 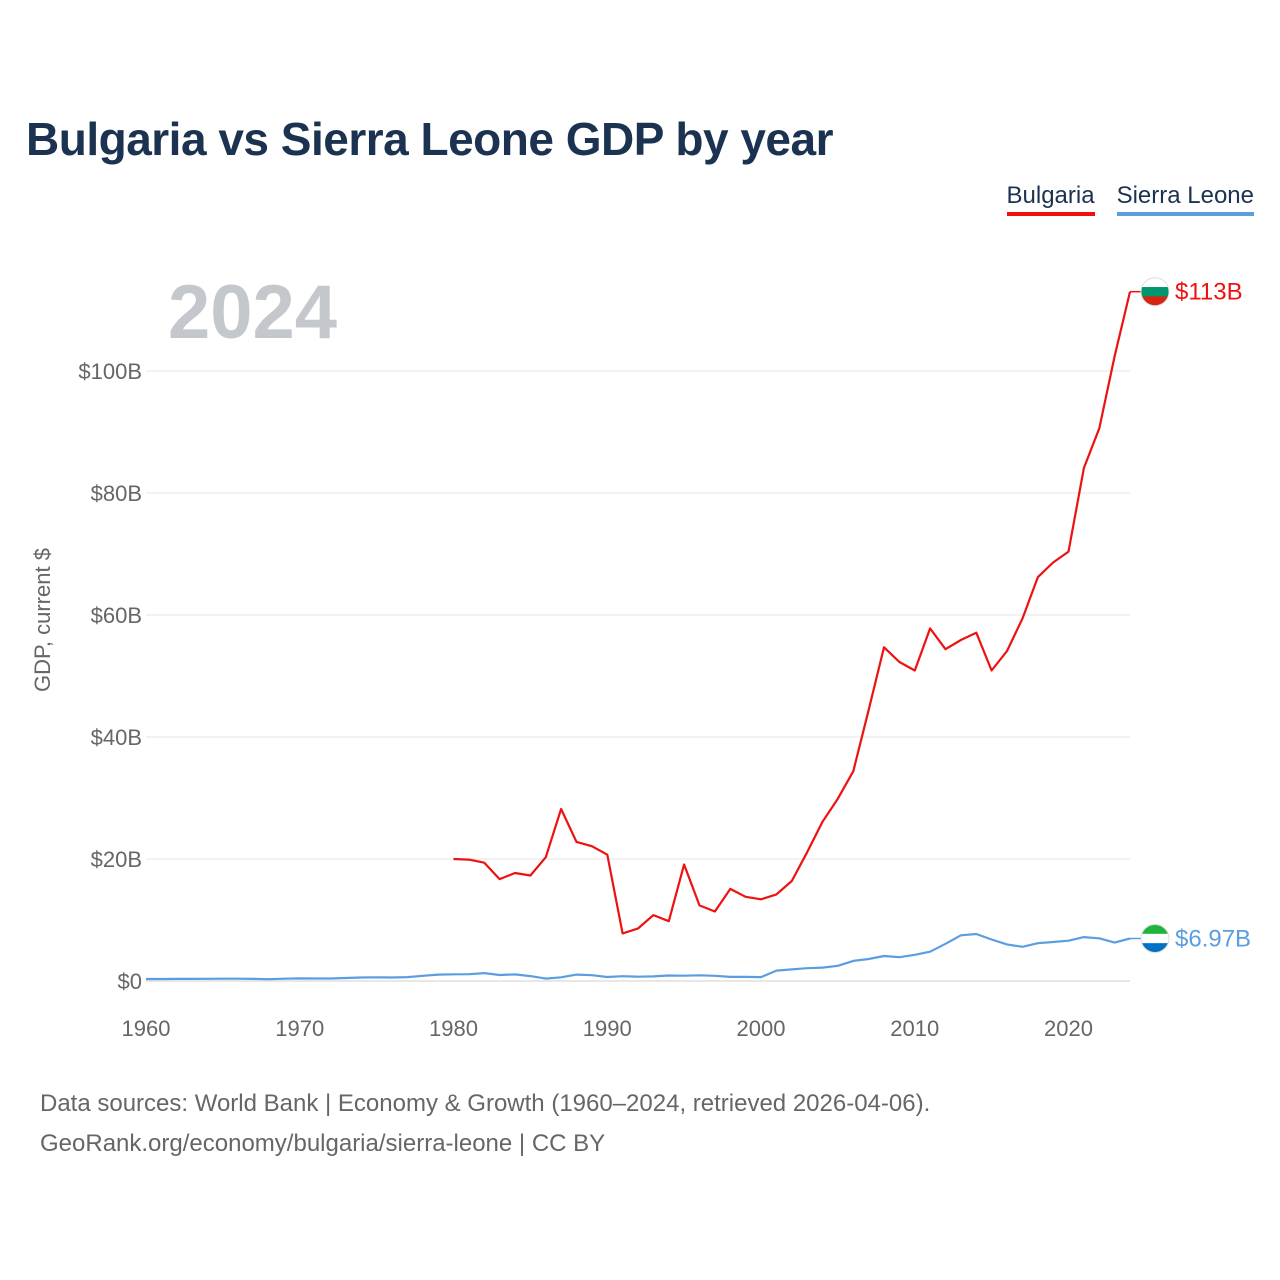 What do you see at coordinates (130, 981) in the screenshot?
I see `y-tick-label: $0` at bounding box center [130, 981].